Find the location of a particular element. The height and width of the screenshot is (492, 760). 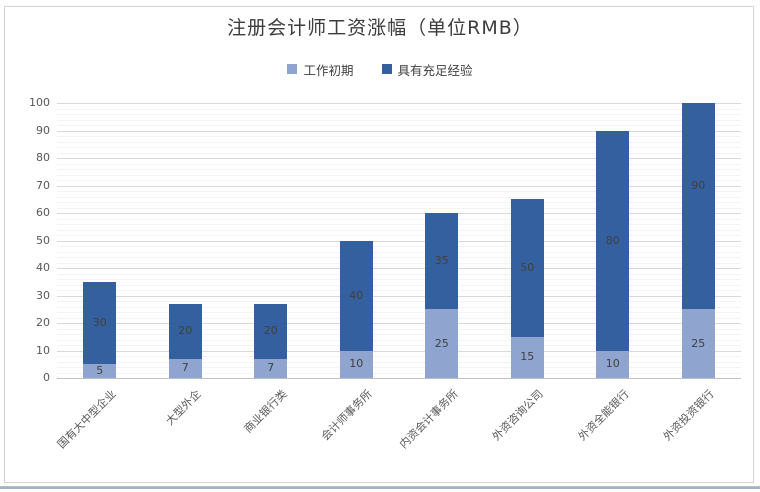

y-axis-tick-label: 80 is located at coordinates (43, 157).